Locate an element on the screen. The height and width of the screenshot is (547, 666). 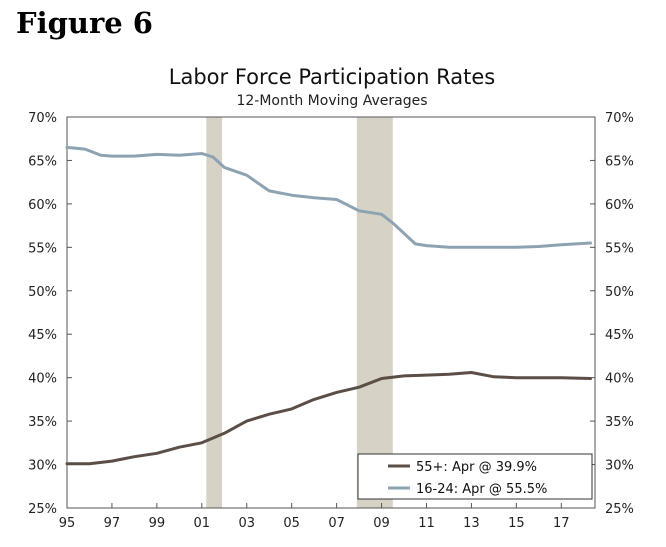
legend-label-55-plus: 55+: Apr @ 39.9% is located at coordinates (476, 467).